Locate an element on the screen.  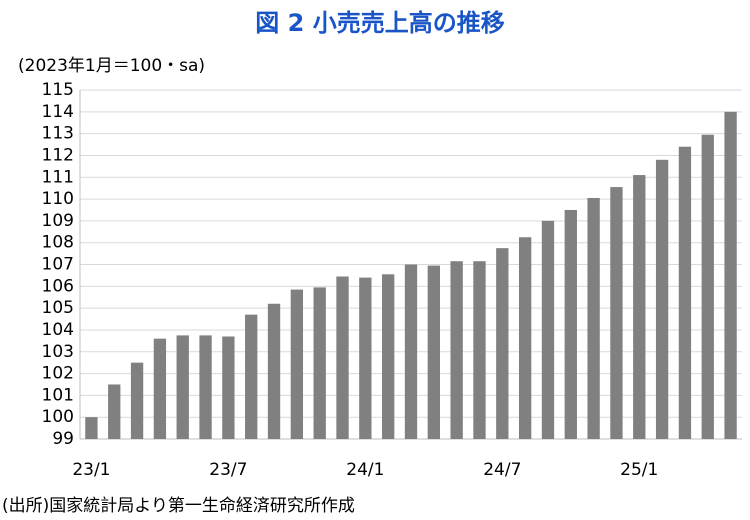
chart-title: 図 2 小売売上高の推移 is located at coordinates (379, 23).